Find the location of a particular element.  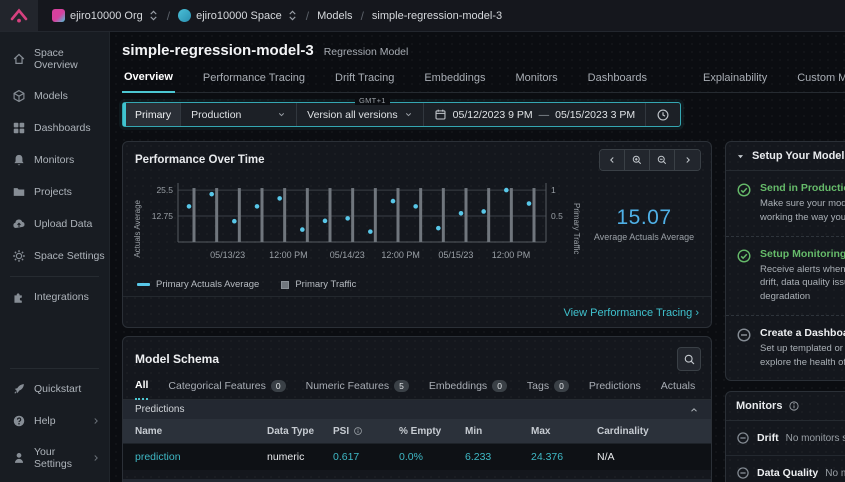

search-icon is located at coordinates (689, 359).